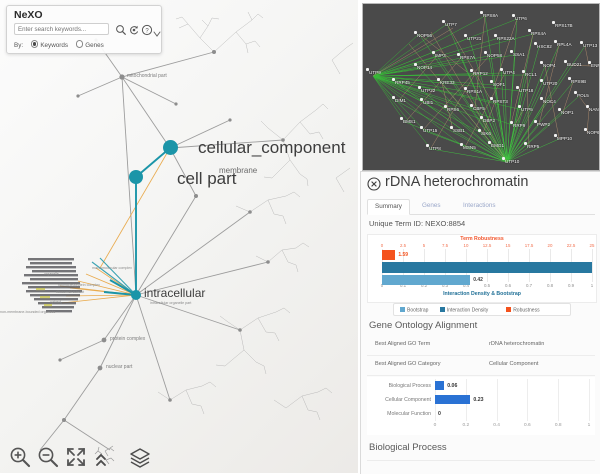  Describe the element at coordinates (408, 400) in the screenshot. I see `go-chart-category-label: Cellular Component` at that location.